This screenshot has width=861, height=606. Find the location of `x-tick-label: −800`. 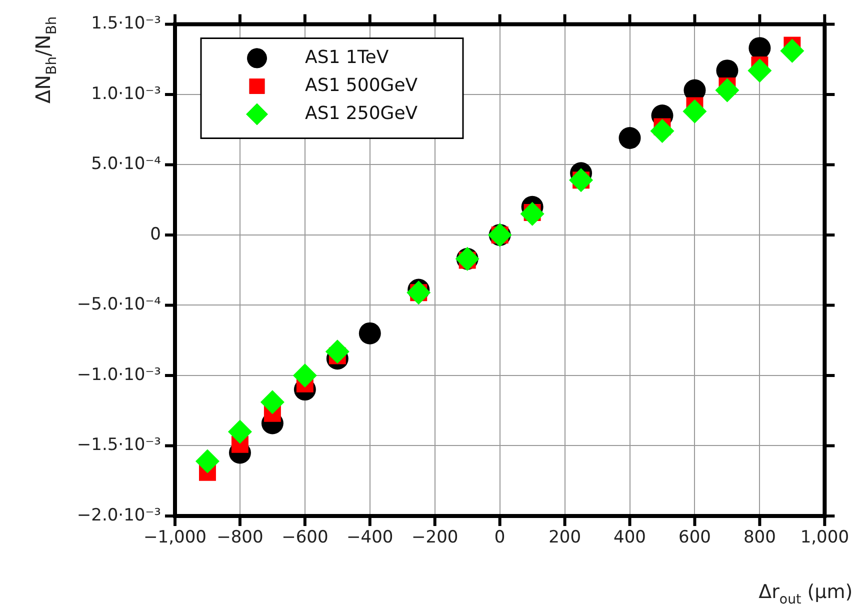

x-tick-label: −800 is located at coordinates (240, 538).